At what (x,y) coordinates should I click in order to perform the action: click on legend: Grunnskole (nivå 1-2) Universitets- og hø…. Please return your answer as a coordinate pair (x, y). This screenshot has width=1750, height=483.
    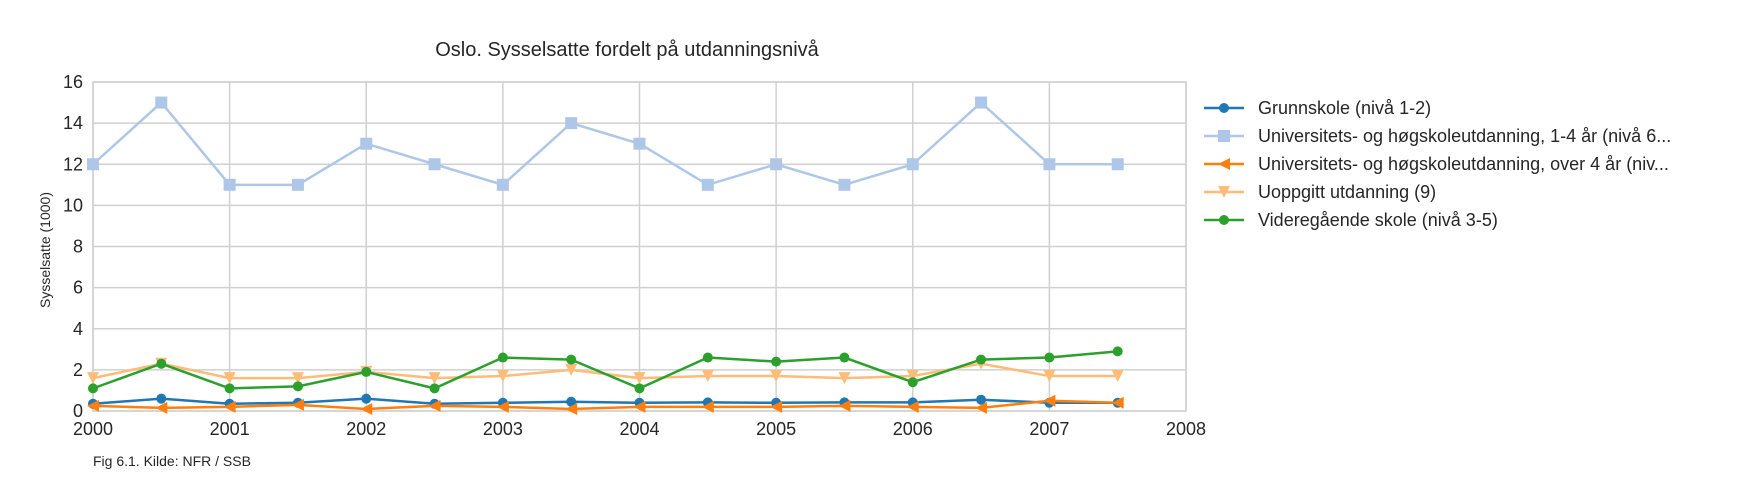
    Looking at the image, I should click on (1437, 164).